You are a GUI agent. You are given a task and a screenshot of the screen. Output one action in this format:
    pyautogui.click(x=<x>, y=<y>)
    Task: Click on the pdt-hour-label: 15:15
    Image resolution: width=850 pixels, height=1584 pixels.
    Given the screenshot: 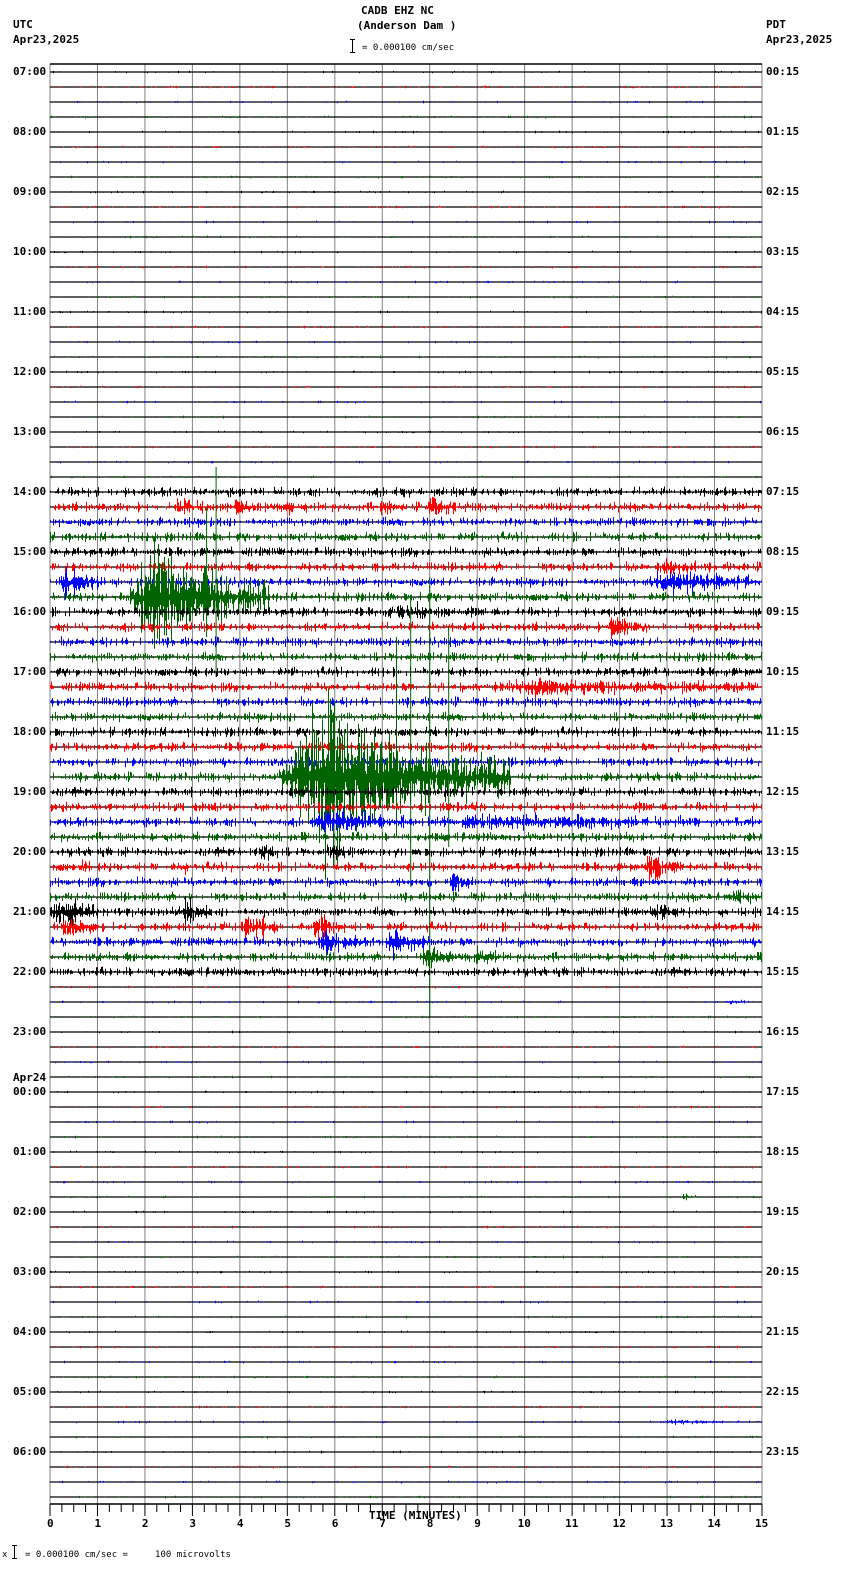 What is the action you would take?
    pyautogui.click(x=783, y=971)
    